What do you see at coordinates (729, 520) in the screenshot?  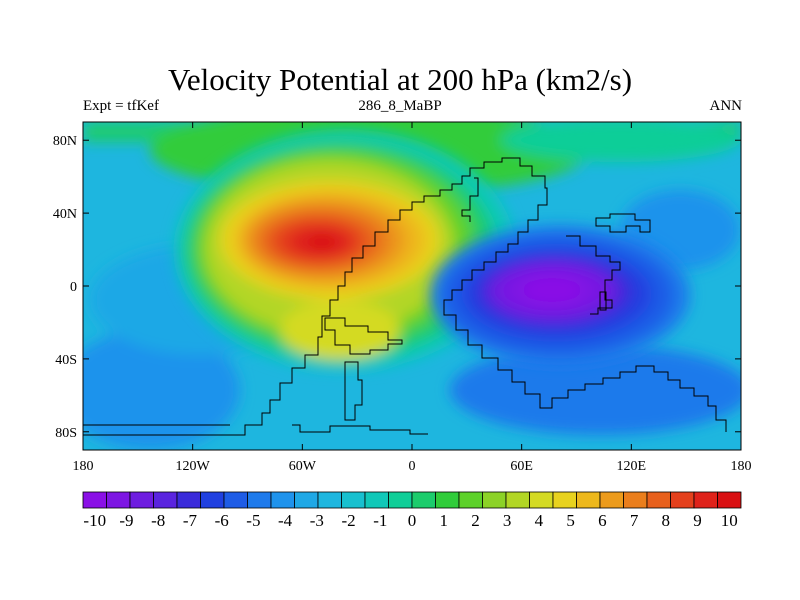 I see `colorbar-label: 10` at bounding box center [729, 520].